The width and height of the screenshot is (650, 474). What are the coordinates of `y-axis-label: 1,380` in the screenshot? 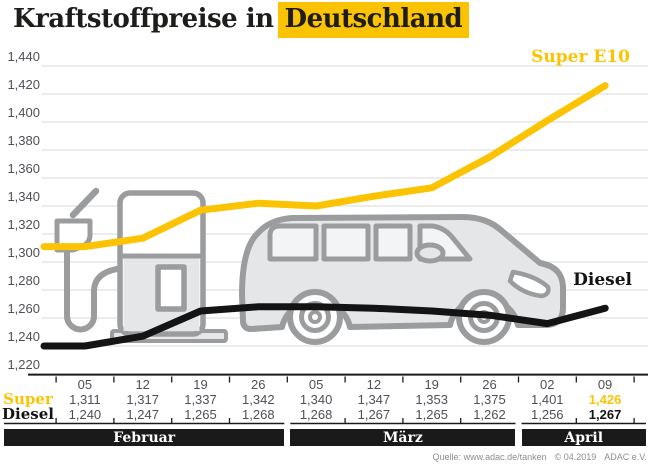 It's located at (23, 140).